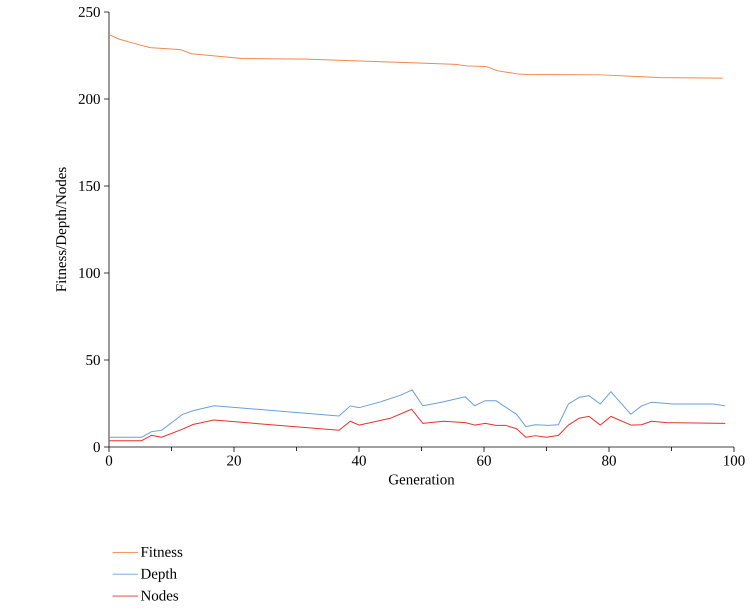  I want to click on y-tick-label: 0, so click(97, 447).